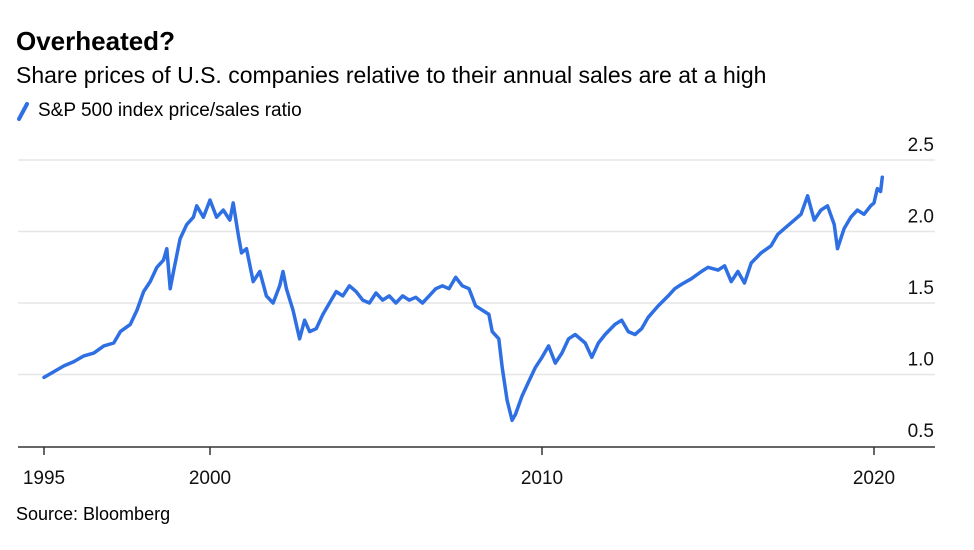  I want to click on legend: S&P 500 index price/sales ratio, so click(159, 111).